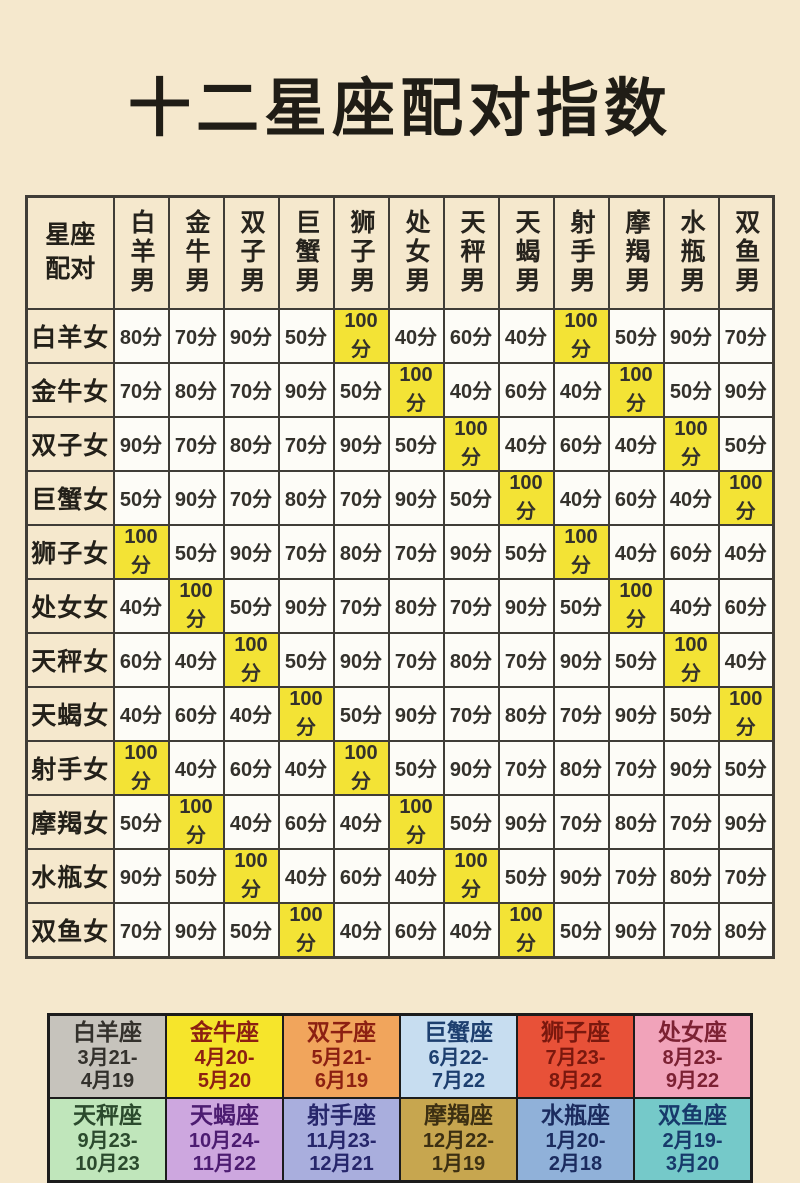 The image size is (800, 1183). What do you see at coordinates (341, 1069) in the screenshot?
I see `zodiac-dates: 5月21- 6月19` at bounding box center [341, 1069].